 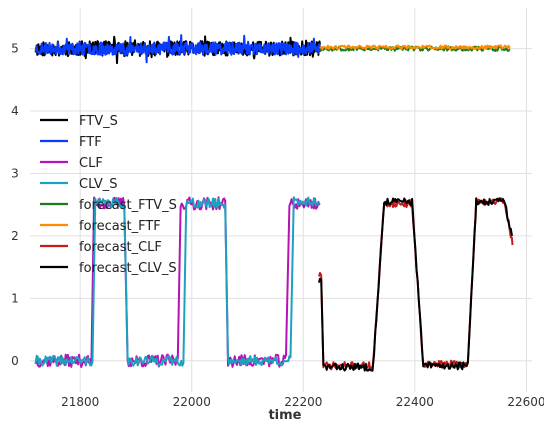 What do you see at coordinates (525, 402) in the screenshot?
I see `x-tick-label: 22600` at bounding box center [525, 402].